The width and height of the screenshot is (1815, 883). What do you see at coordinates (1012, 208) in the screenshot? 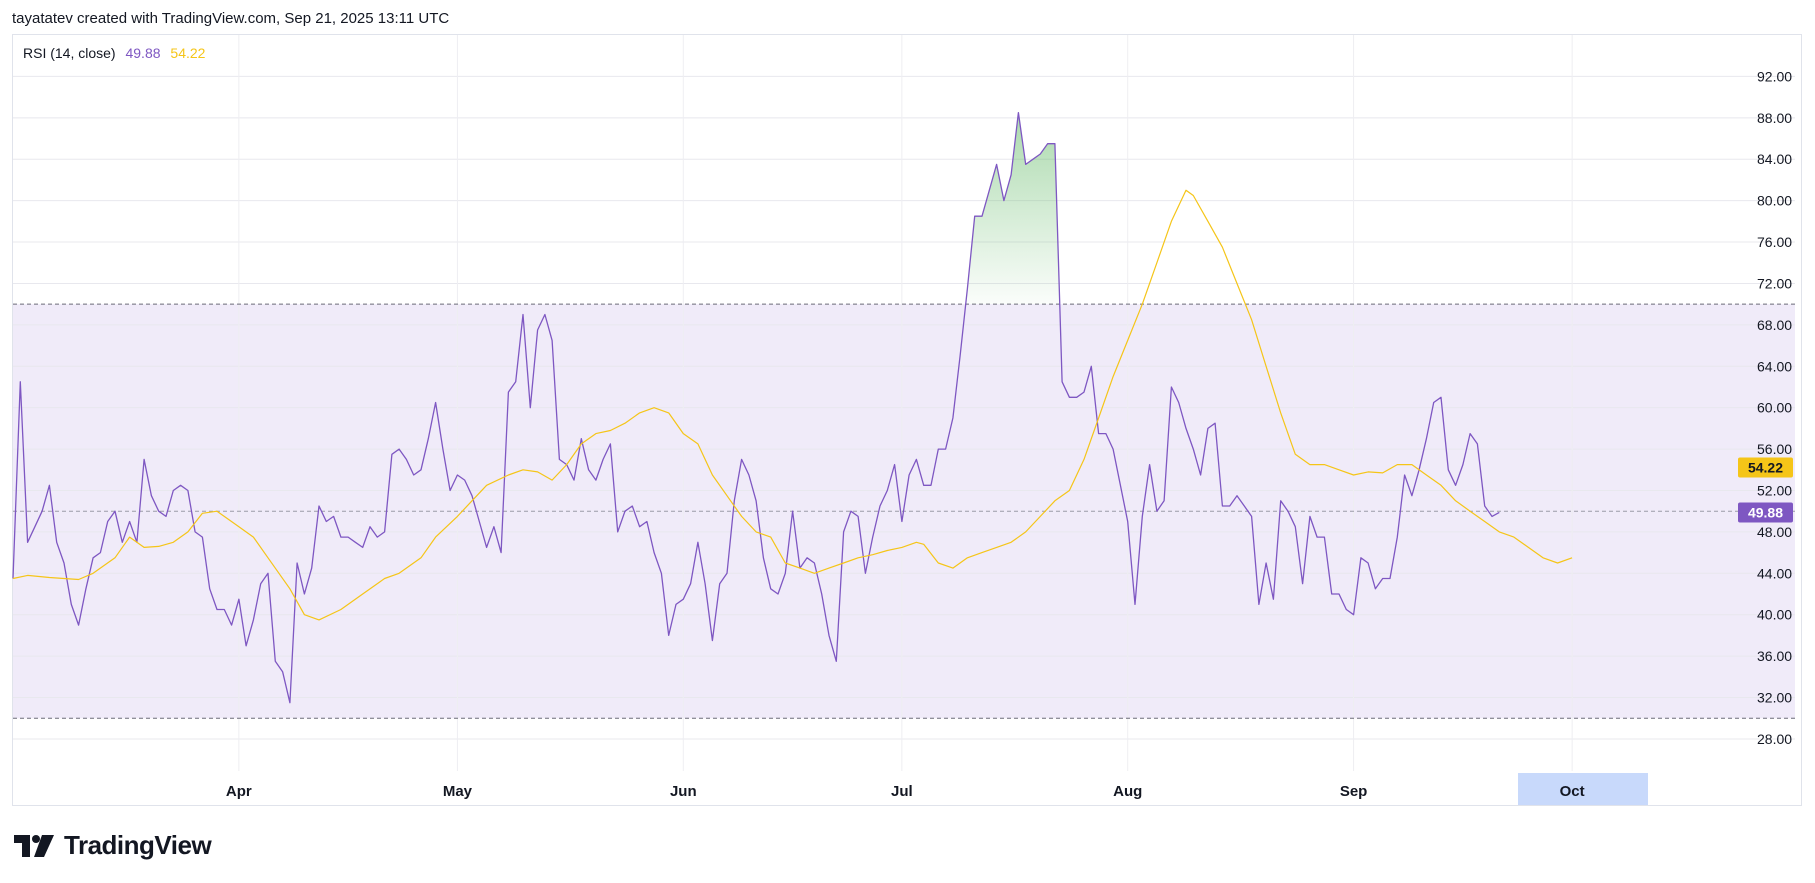
I see `overbought-fill` at bounding box center [1012, 208].